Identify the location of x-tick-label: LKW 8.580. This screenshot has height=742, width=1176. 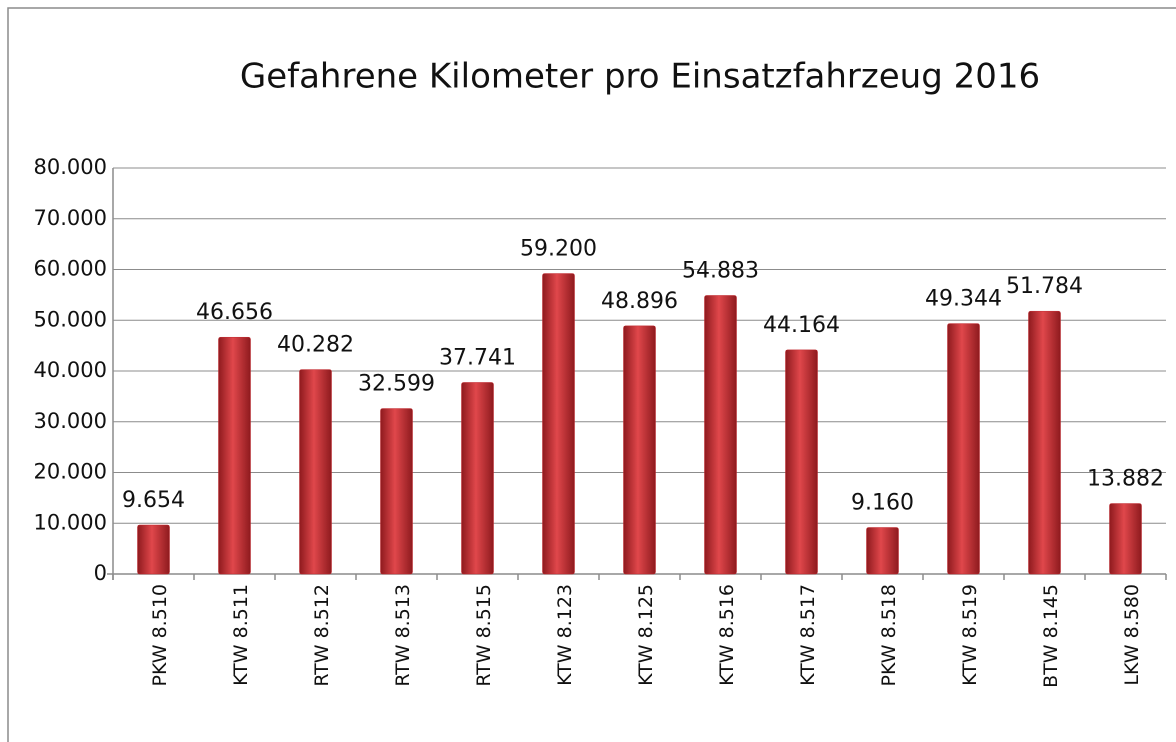
(1132, 635).